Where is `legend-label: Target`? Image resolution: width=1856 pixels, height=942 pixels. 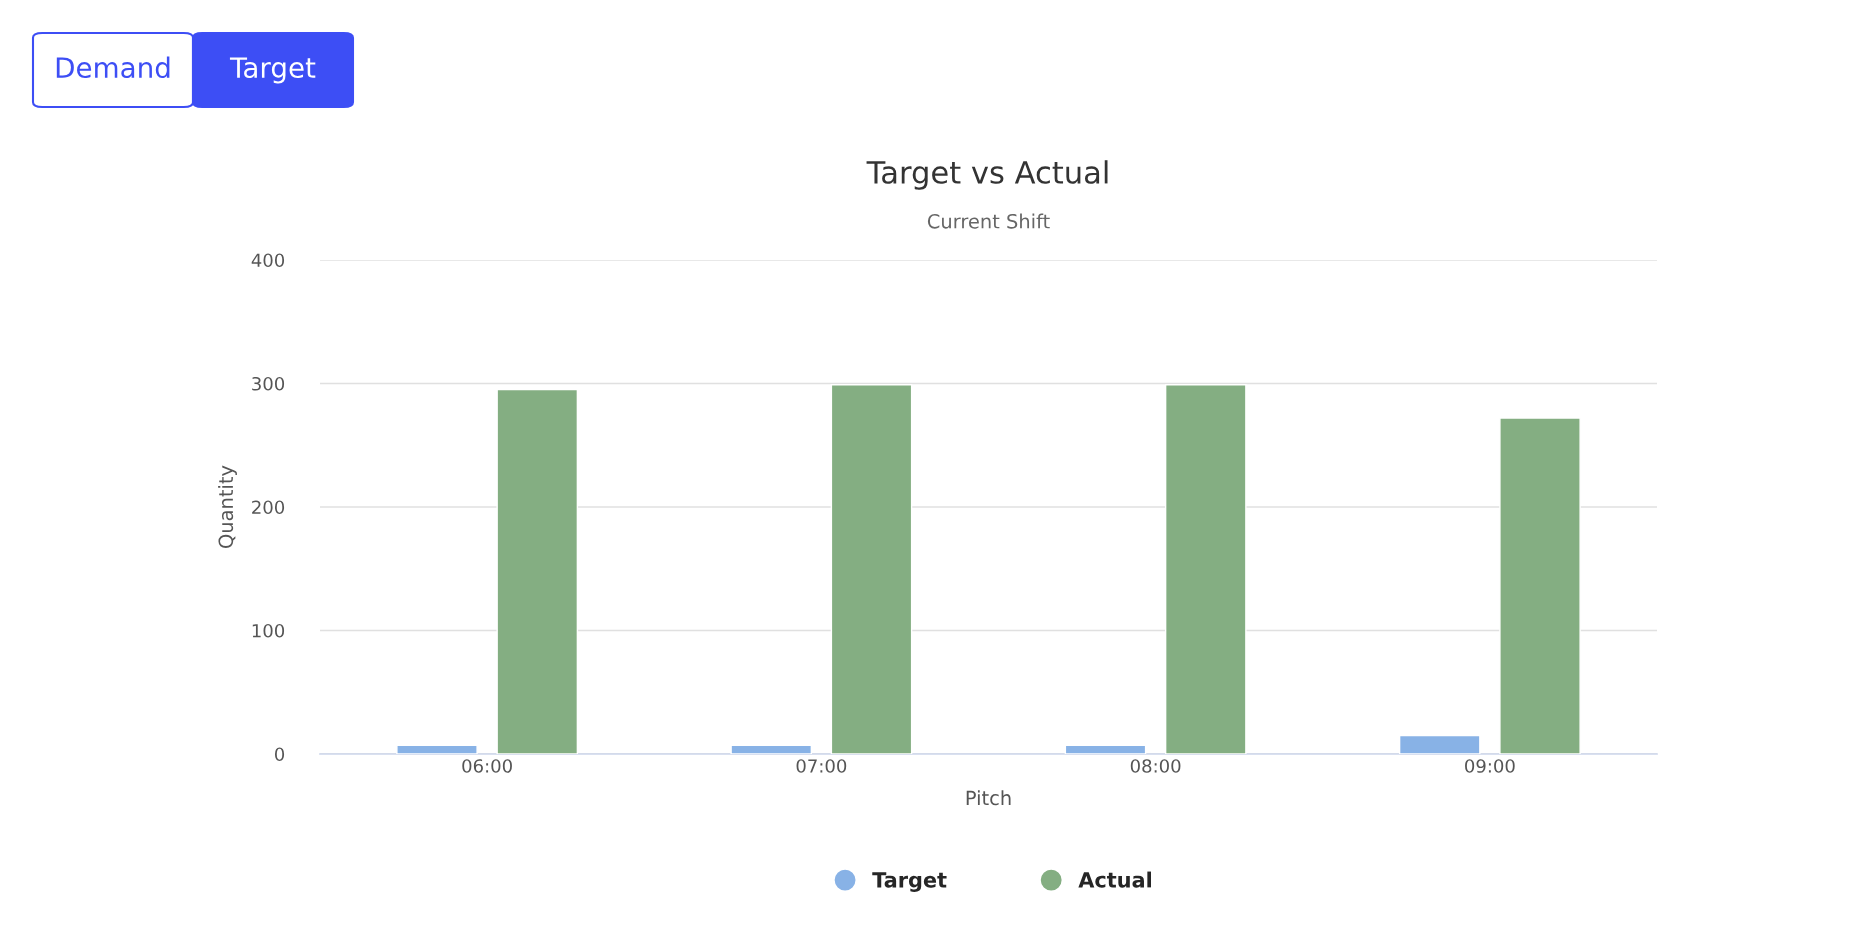 legend-label: Target is located at coordinates (909, 882).